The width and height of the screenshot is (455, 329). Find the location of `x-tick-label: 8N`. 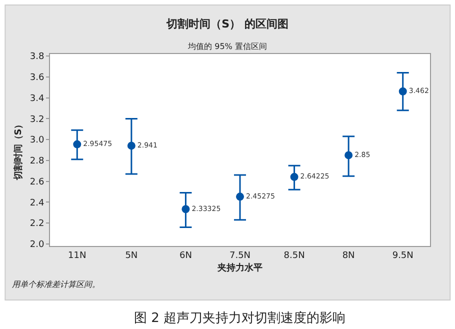

x-tick-label: 8N is located at coordinates (348, 255).